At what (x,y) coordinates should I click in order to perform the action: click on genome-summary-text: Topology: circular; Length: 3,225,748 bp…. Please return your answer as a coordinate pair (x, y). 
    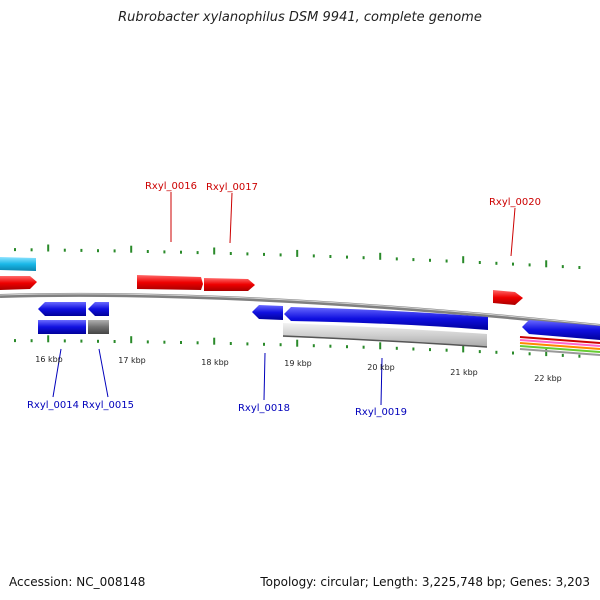
    Looking at the image, I should click on (425, 582).